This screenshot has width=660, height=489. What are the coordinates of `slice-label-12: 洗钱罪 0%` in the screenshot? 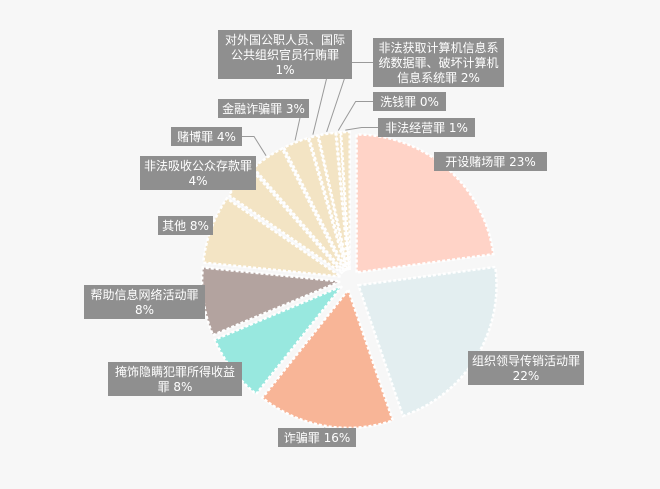 It's located at (409, 101).